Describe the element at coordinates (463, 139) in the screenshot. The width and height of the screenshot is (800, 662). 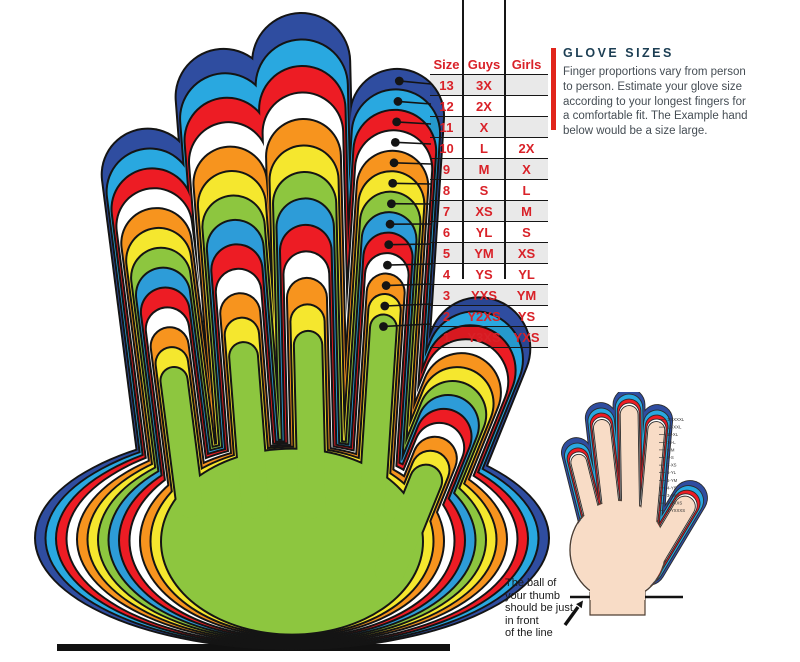
I see `table-column-divider` at that location.